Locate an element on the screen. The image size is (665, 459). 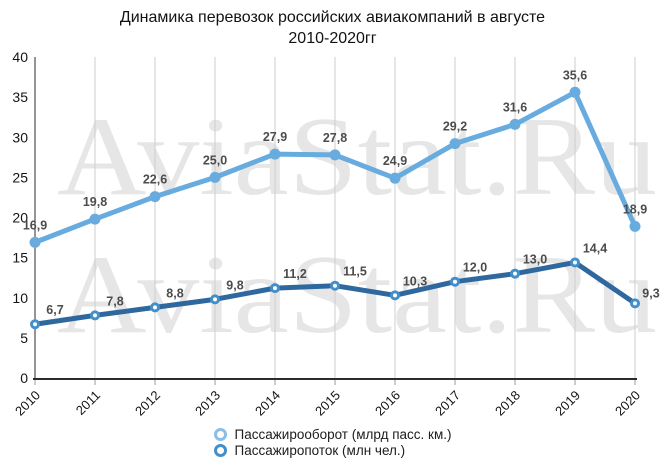
data-label: 9,3 is located at coordinates (650, 293).